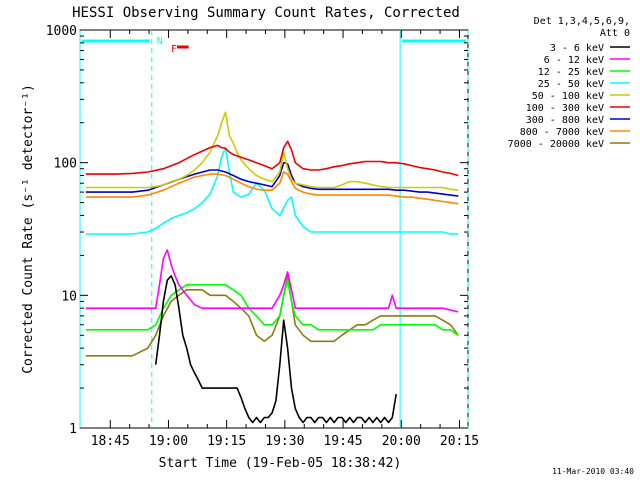  I want to click on y-tick-label: 100, so click(65, 164).